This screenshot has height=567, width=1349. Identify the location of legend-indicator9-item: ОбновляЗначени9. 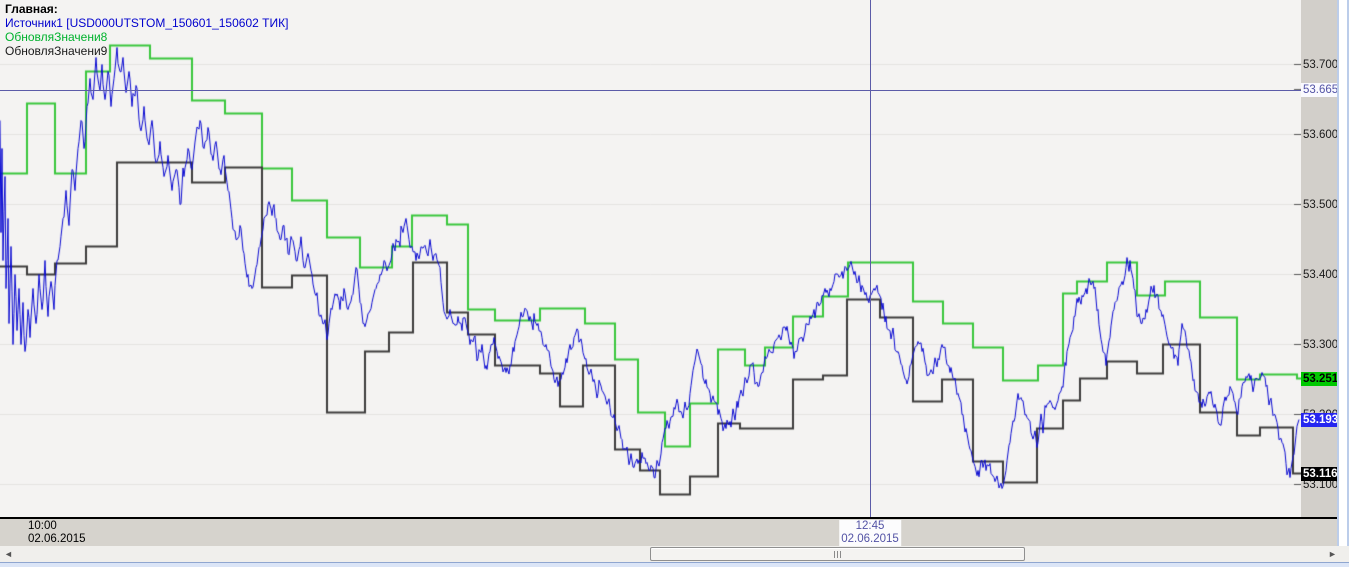
(56, 51).